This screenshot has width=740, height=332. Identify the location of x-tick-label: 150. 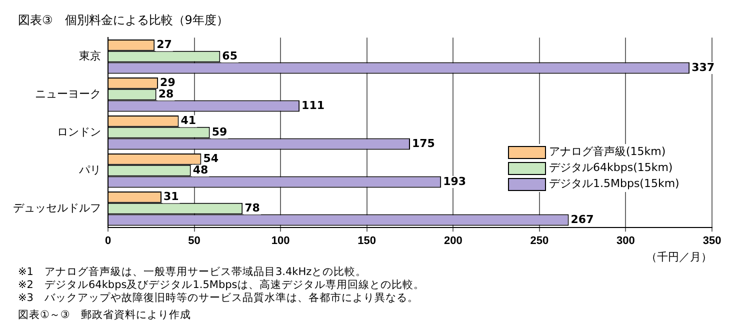
(367, 241).